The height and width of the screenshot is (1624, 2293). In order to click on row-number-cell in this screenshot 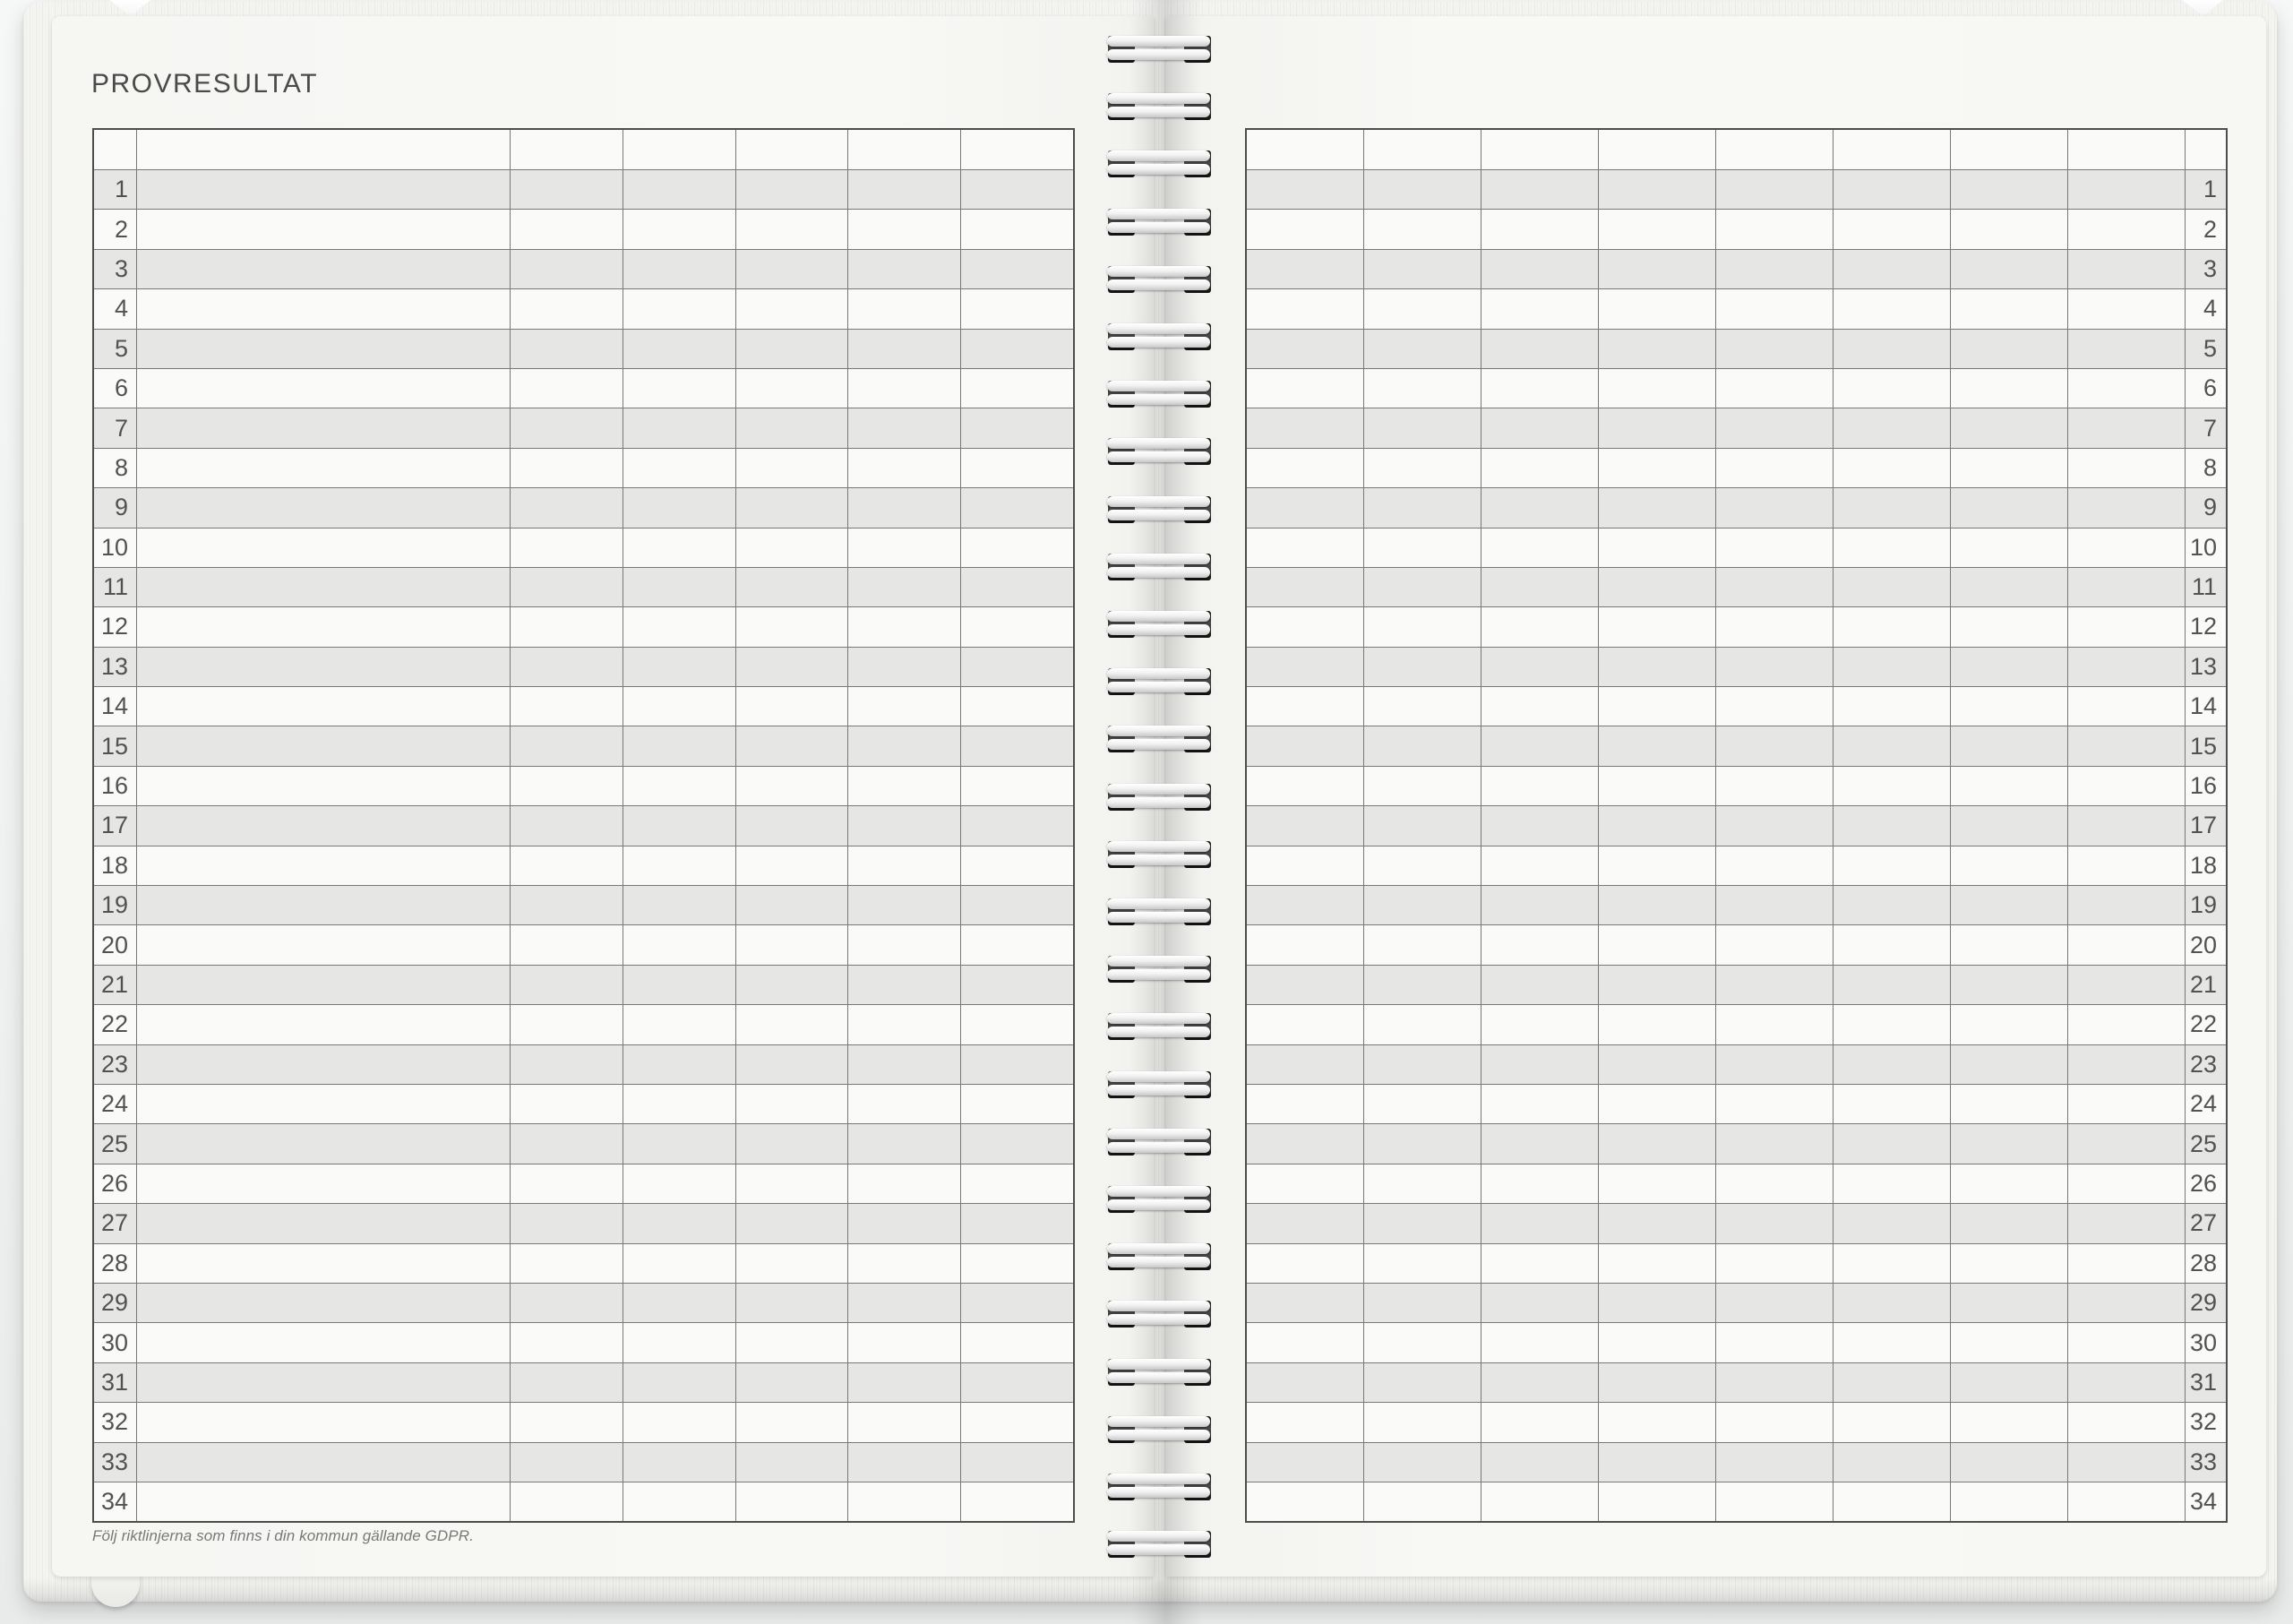, I will do `click(115, 150)`.